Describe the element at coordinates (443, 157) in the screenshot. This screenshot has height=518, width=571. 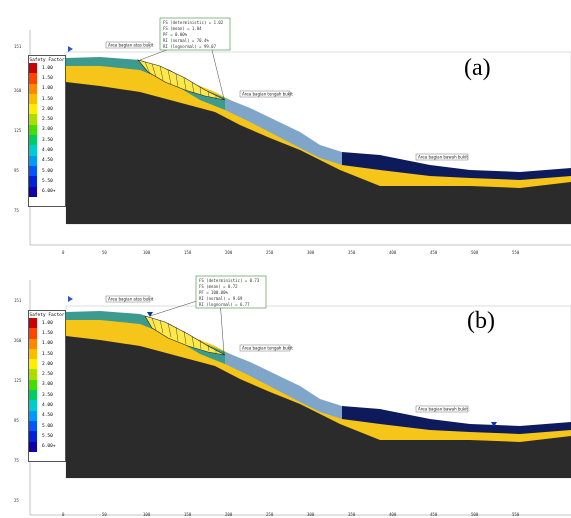
I see `area-label-lower: Area bagian bawah bukit` at that location.